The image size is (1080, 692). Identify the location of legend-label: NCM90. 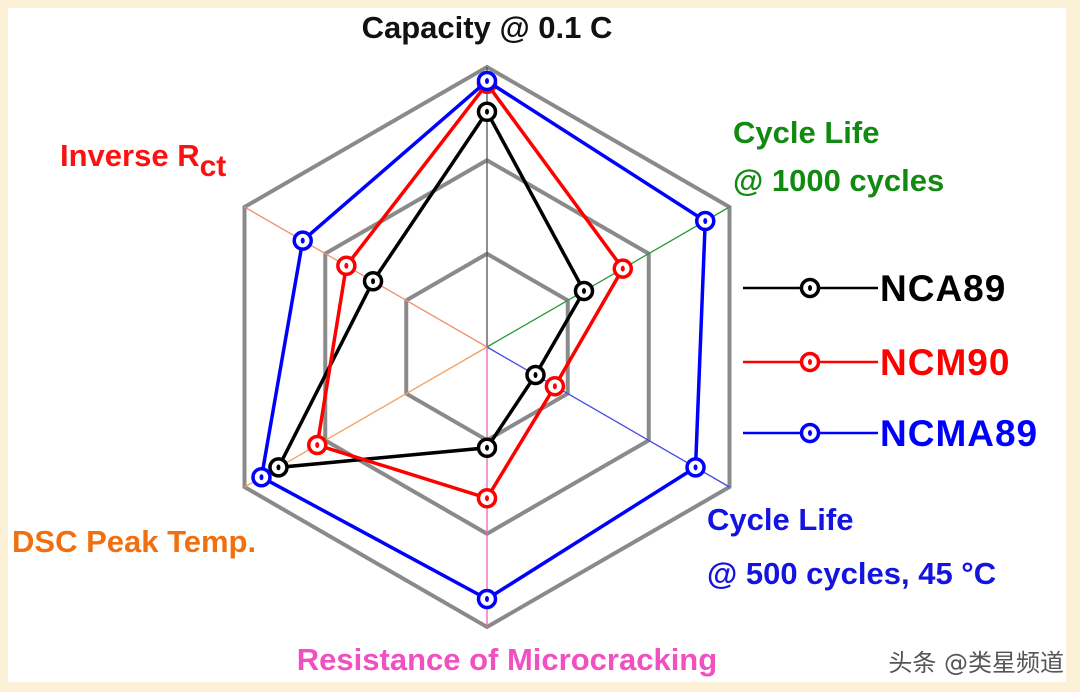
(945, 362).